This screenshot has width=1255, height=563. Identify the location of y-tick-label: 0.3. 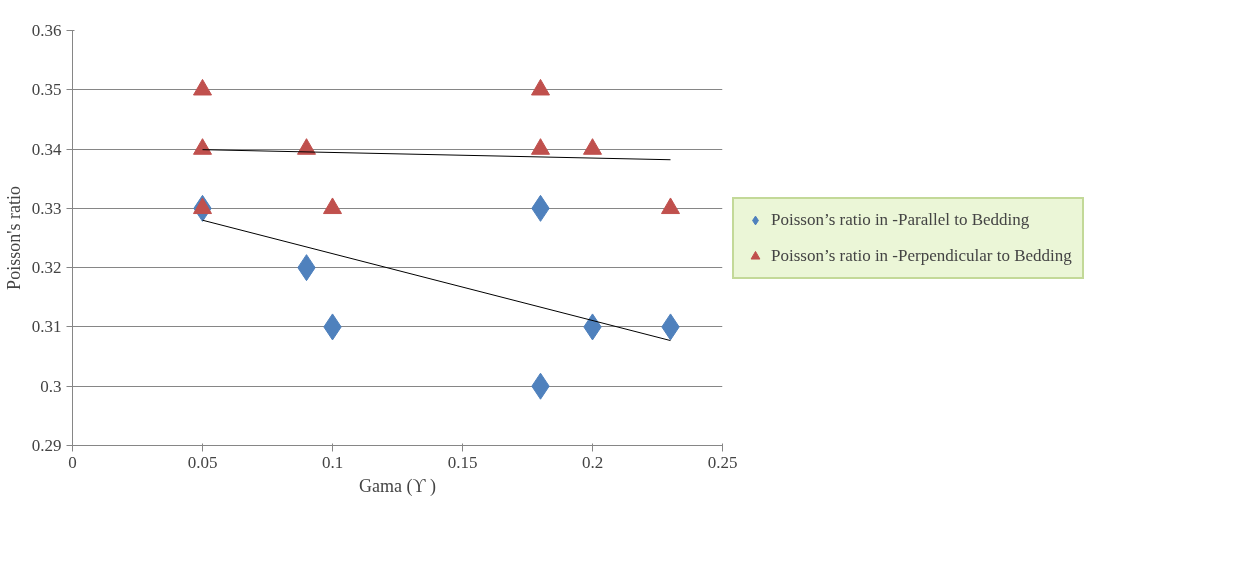
(51, 386).